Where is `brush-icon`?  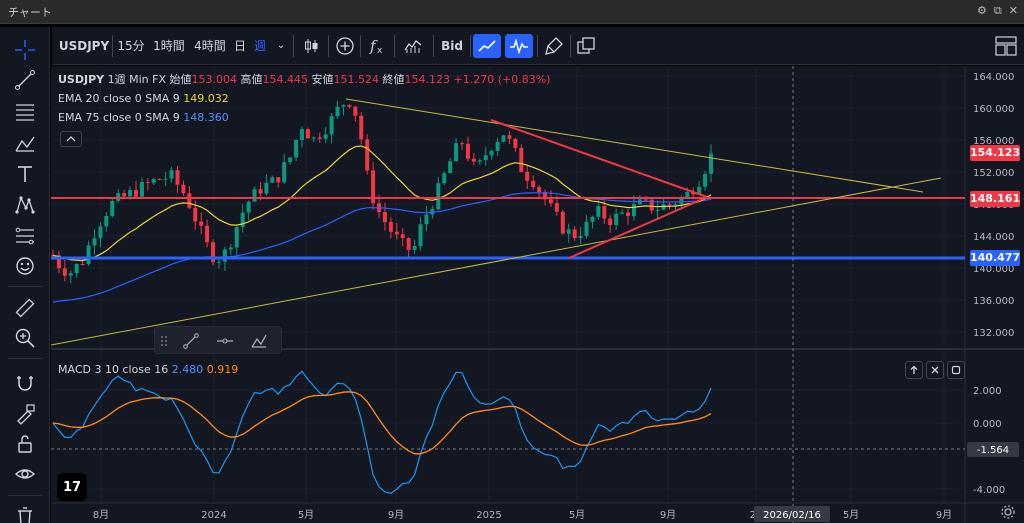
brush-icon is located at coordinates (554, 46).